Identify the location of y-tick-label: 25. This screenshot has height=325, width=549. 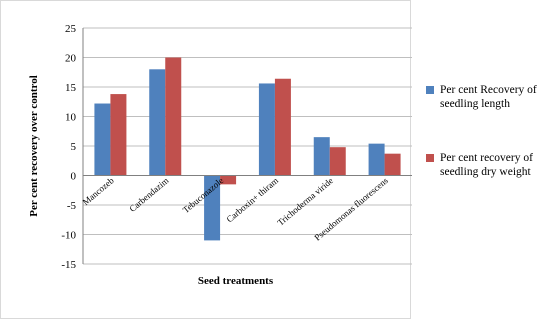
(71, 29).